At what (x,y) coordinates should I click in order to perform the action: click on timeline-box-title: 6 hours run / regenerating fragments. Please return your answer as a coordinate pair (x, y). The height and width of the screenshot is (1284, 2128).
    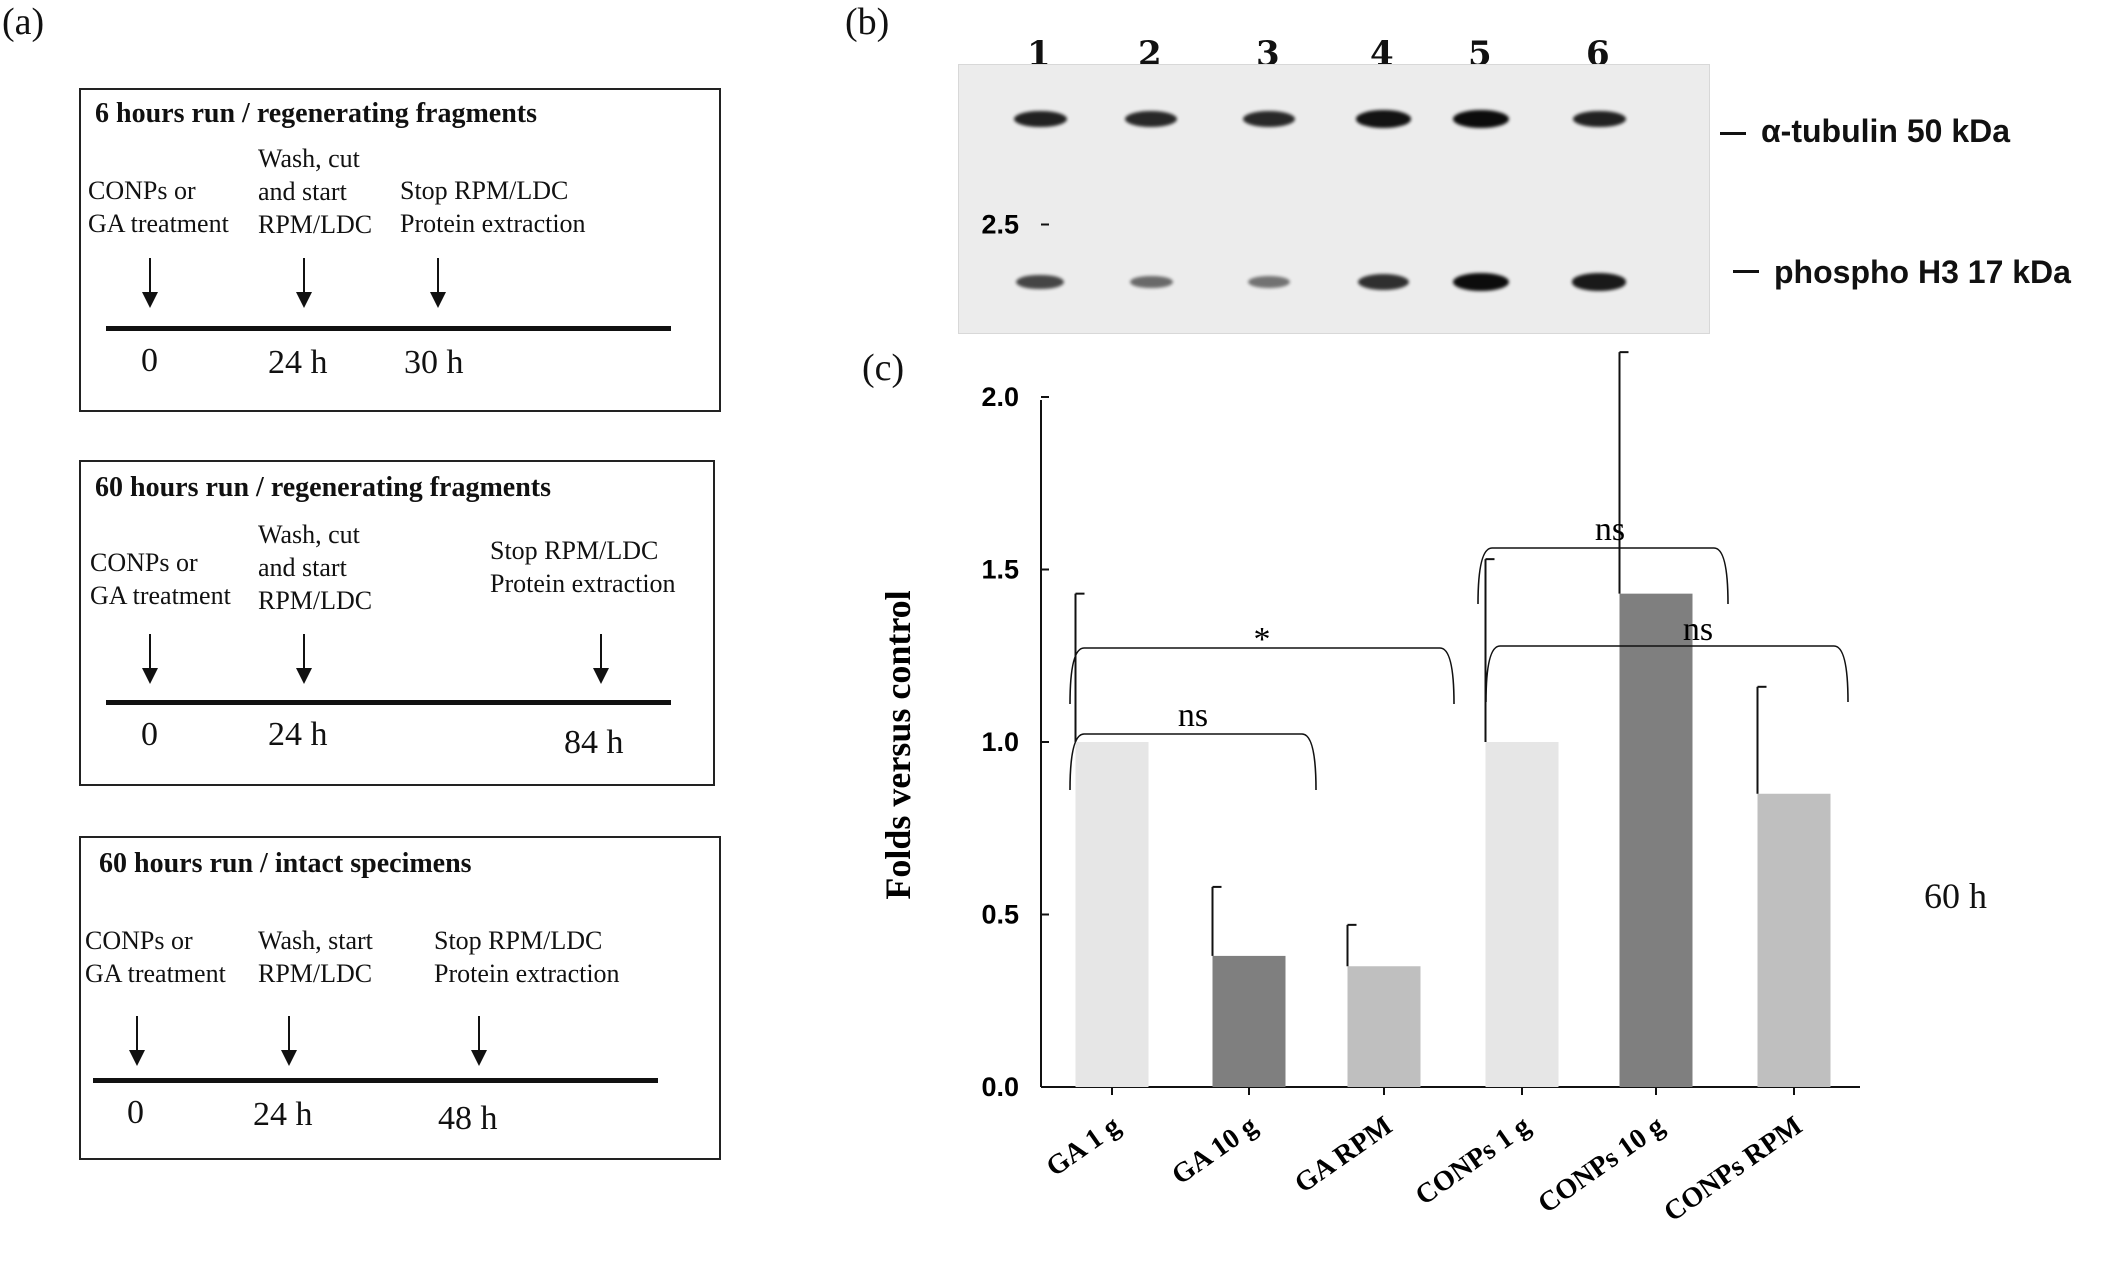
    Looking at the image, I should click on (316, 113).